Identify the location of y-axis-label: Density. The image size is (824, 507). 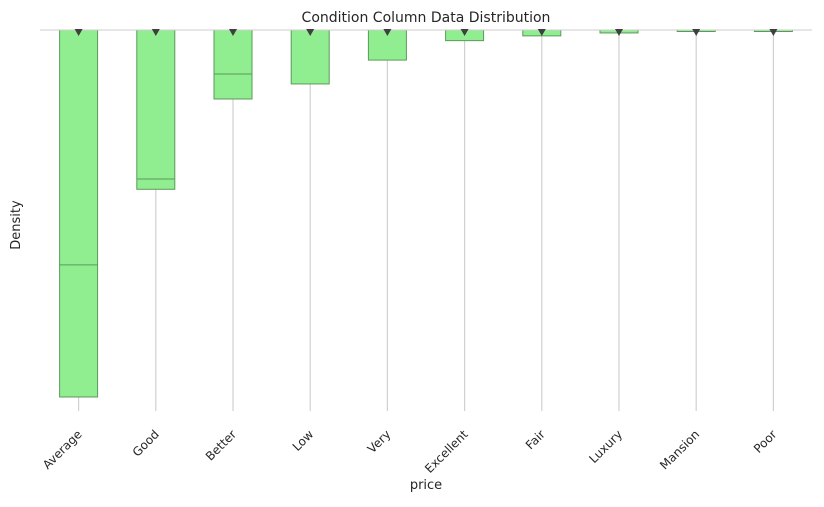
(16, 225).